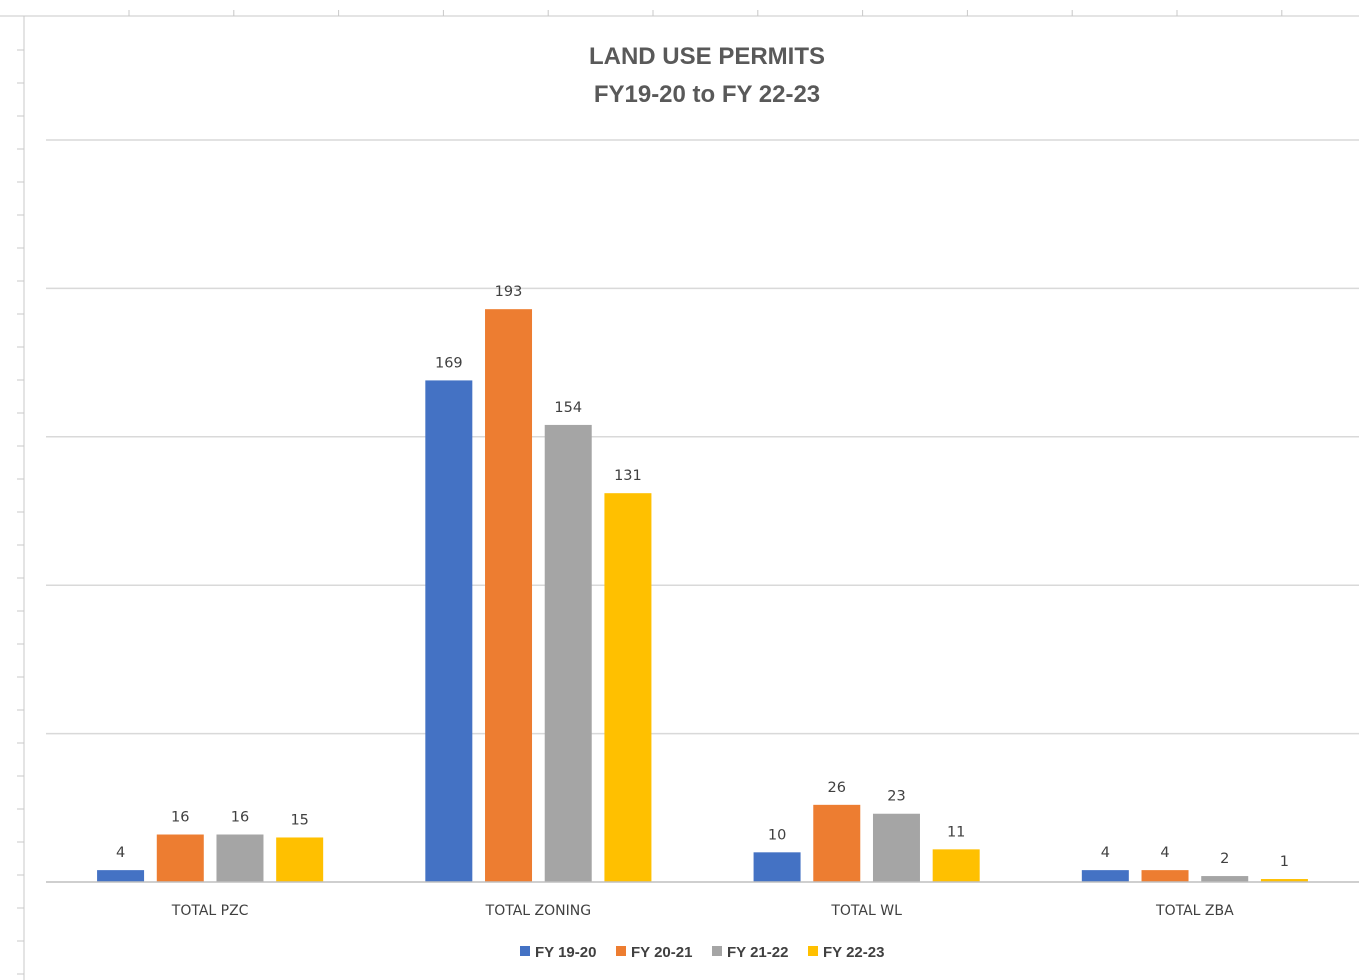 This screenshot has height=980, width=1359. What do you see at coordinates (853, 952) in the screenshot?
I see `legend-label: FY 22-23` at bounding box center [853, 952].